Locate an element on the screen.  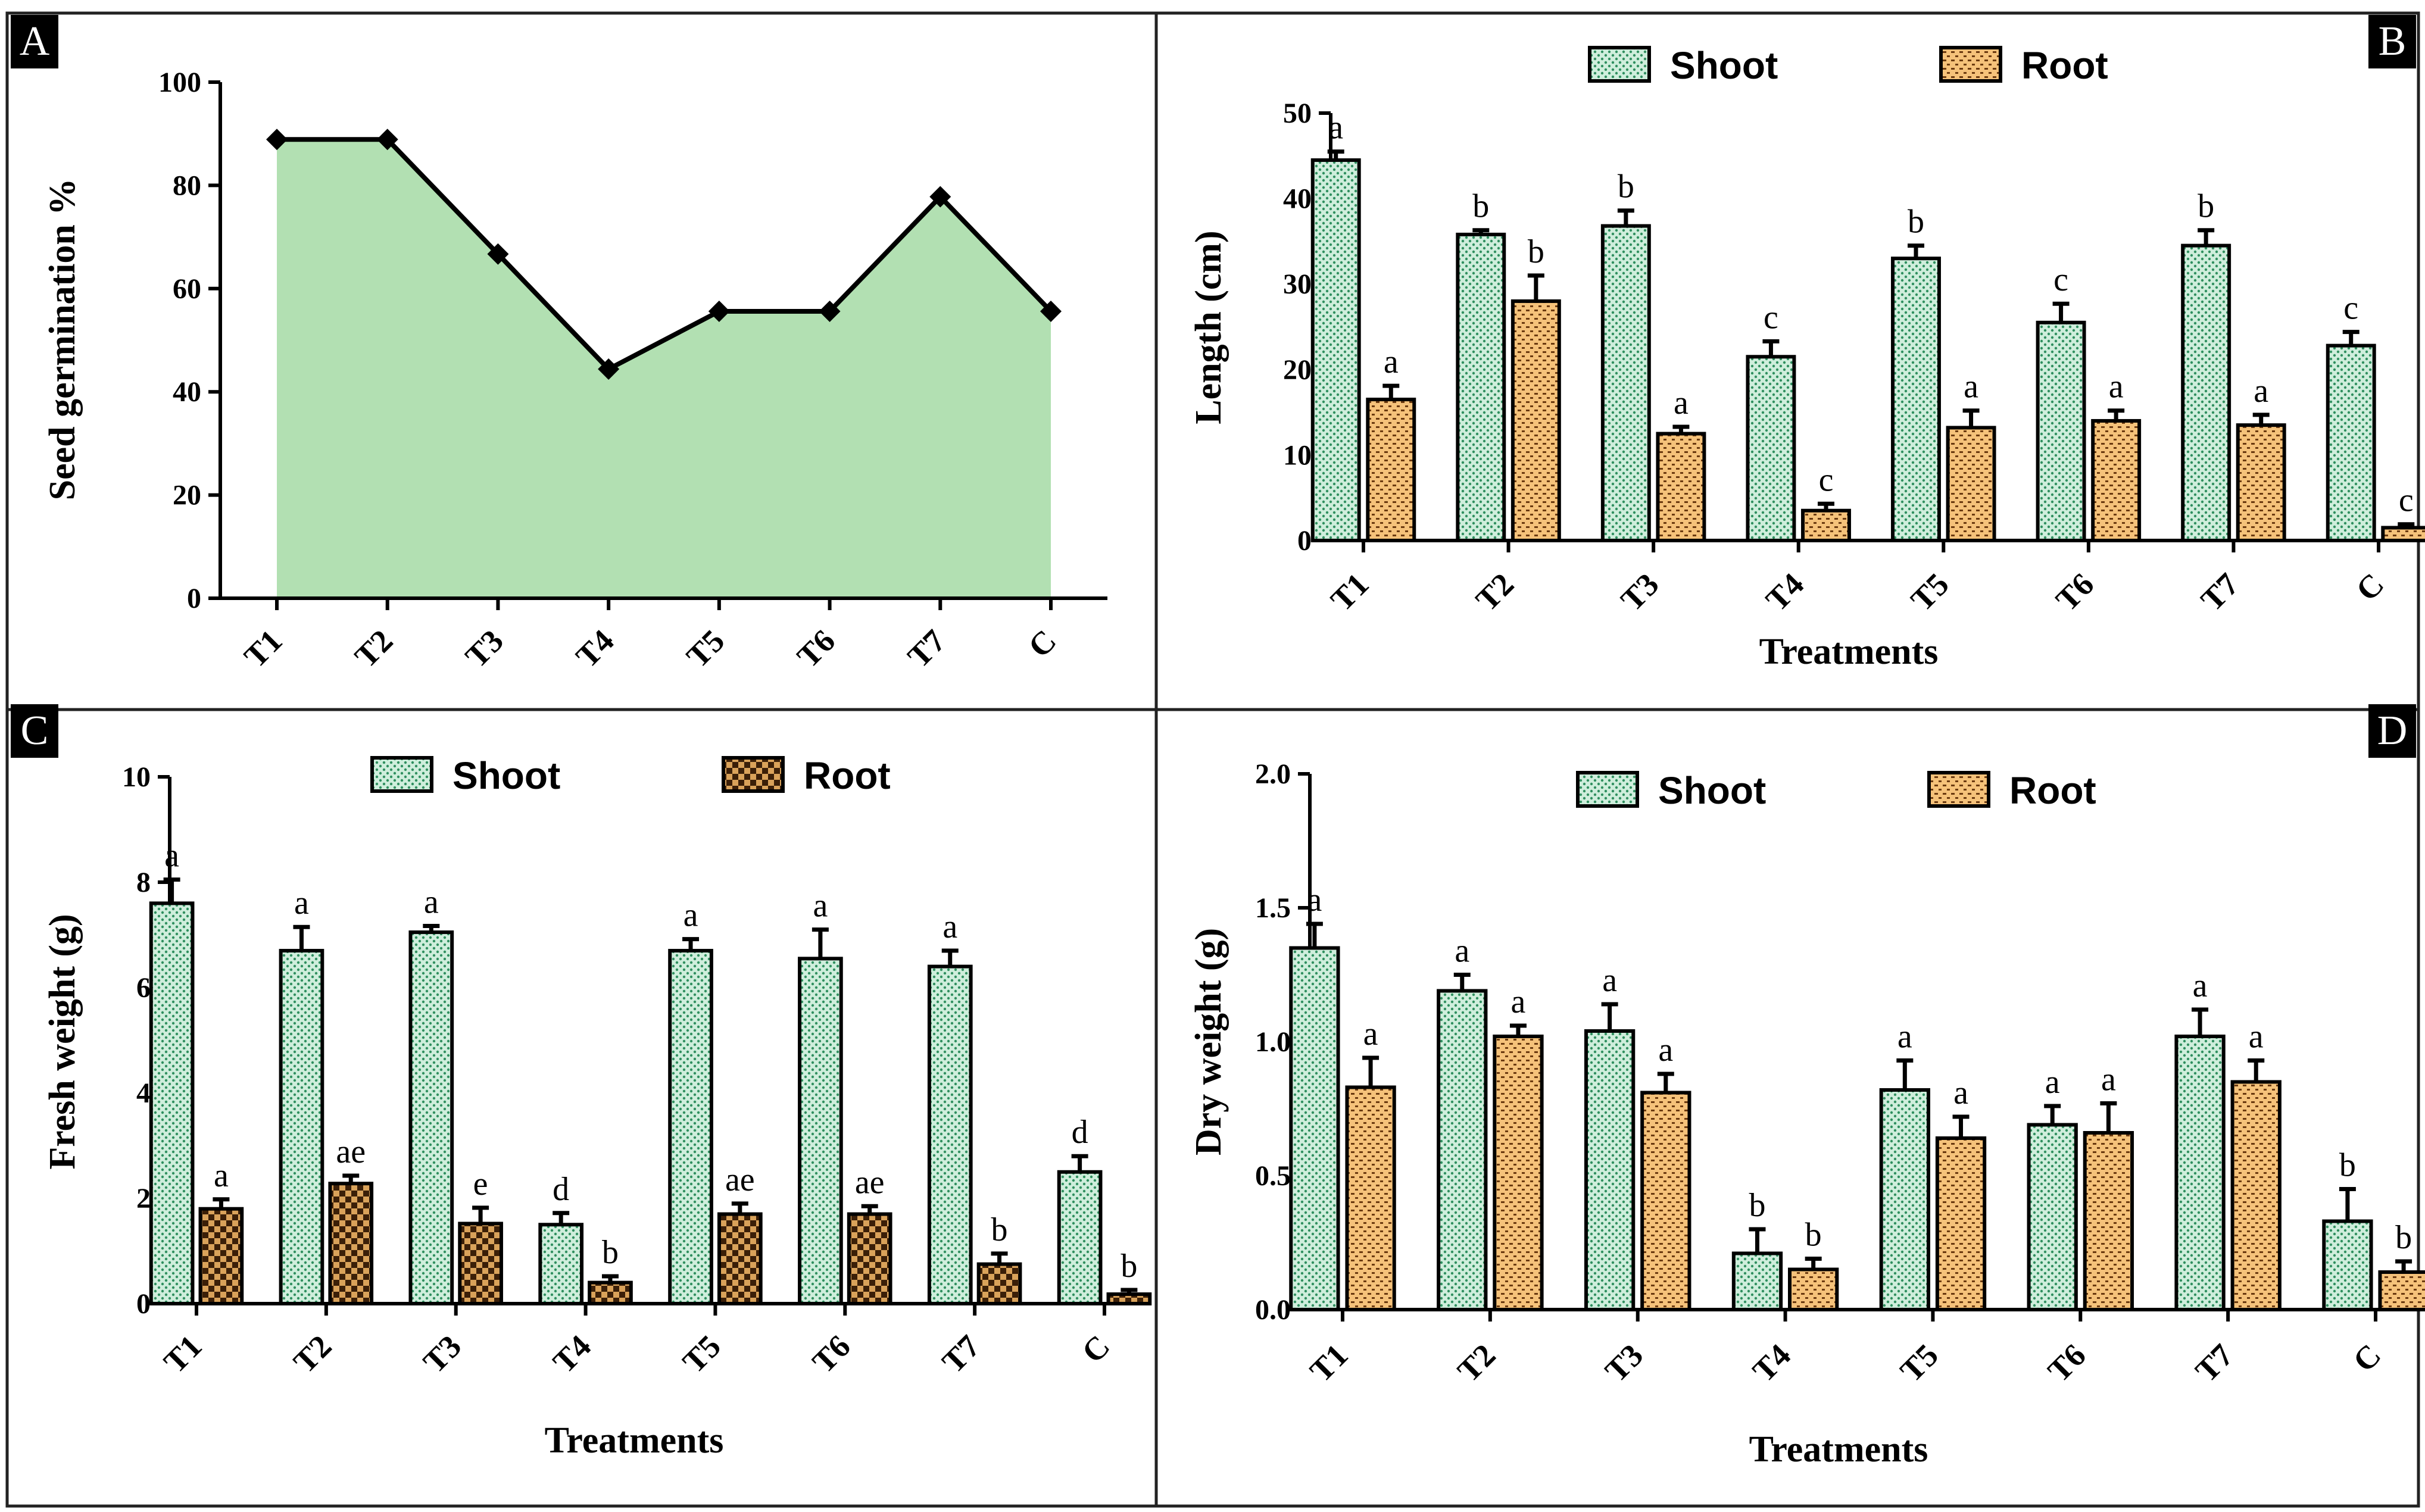
panel-tag-label: C is located at coordinates (35, 731).